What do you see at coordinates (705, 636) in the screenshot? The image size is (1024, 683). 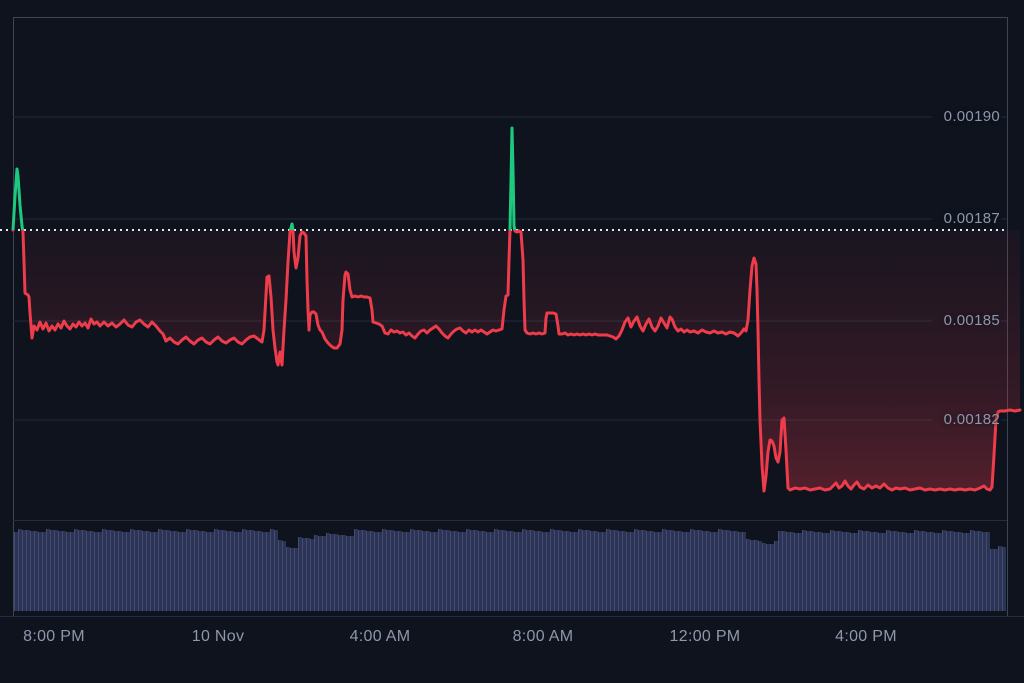 I see `x-tick-label: 12:00 PM` at bounding box center [705, 636].